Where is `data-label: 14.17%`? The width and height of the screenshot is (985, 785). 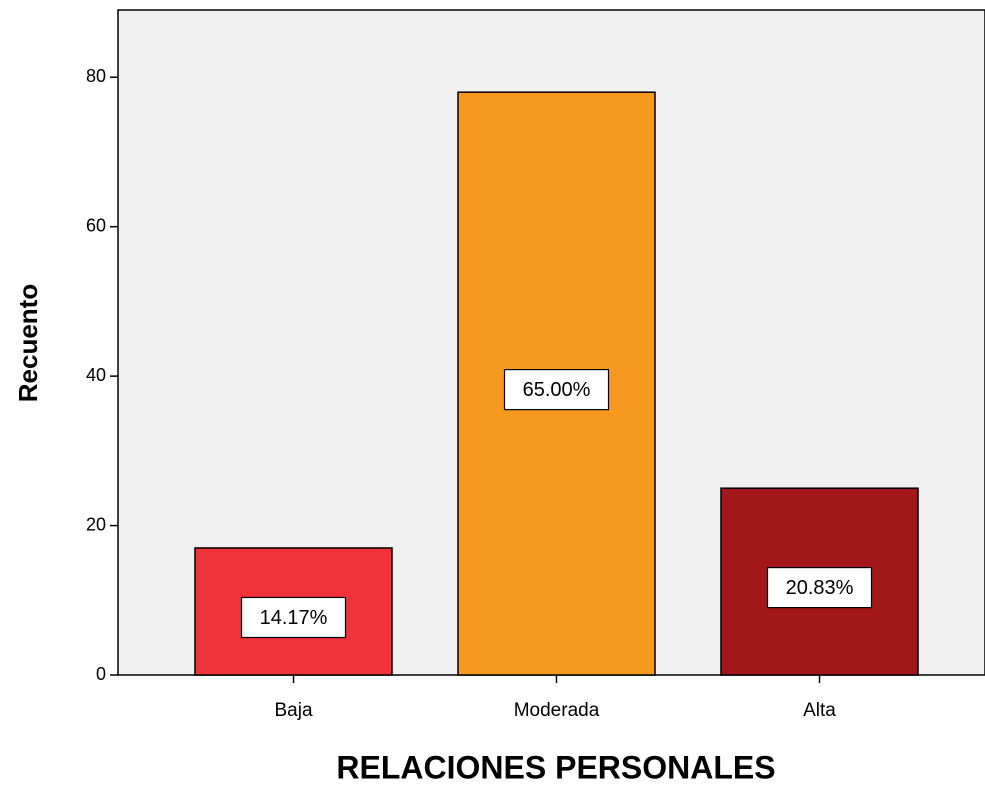
data-label: 14.17% is located at coordinates (294, 618).